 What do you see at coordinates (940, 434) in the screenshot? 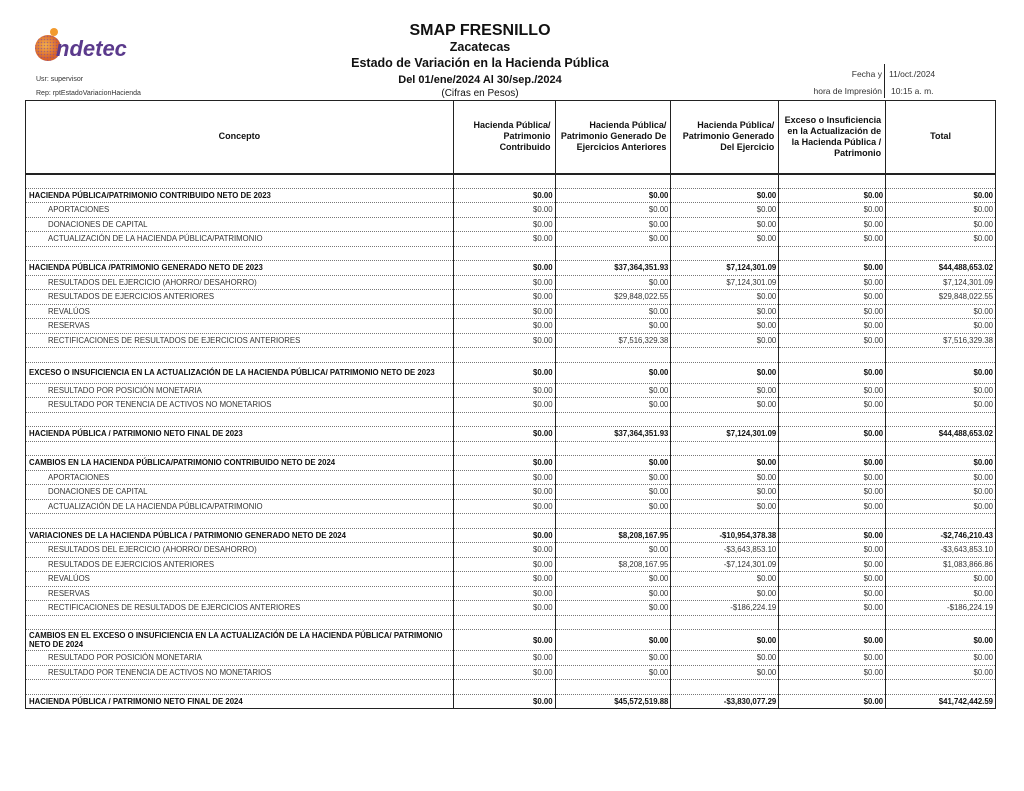
I see `amount-cell: $44,488,653.02` at bounding box center [940, 434].